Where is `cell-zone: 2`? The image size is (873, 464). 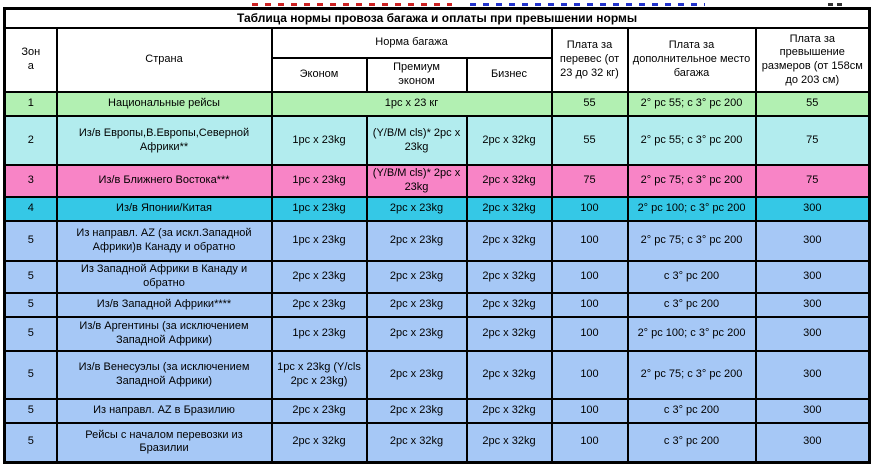 cell-zone: 2 is located at coordinates (30, 140).